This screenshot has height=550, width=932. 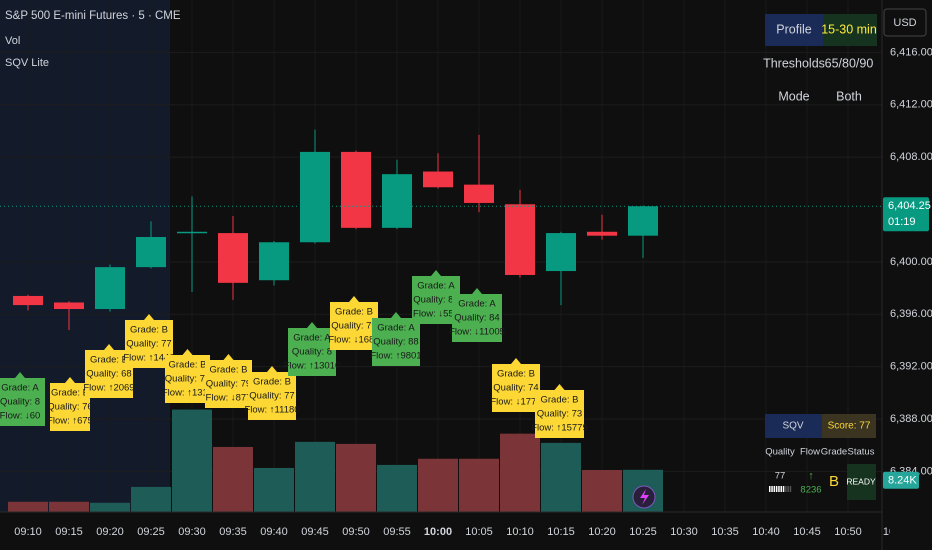 What do you see at coordinates (353, 340) in the screenshot?
I see `signal-text: Flow: ↓1682` at bounding box center [353, 340].